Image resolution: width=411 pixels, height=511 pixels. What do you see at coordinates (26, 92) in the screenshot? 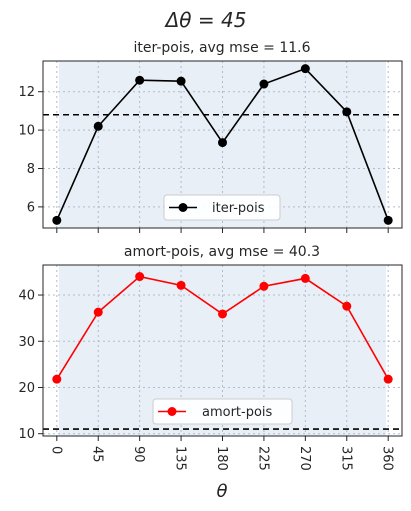
I see `y-tick-label-12: 12` at bounding box center [26, 92].